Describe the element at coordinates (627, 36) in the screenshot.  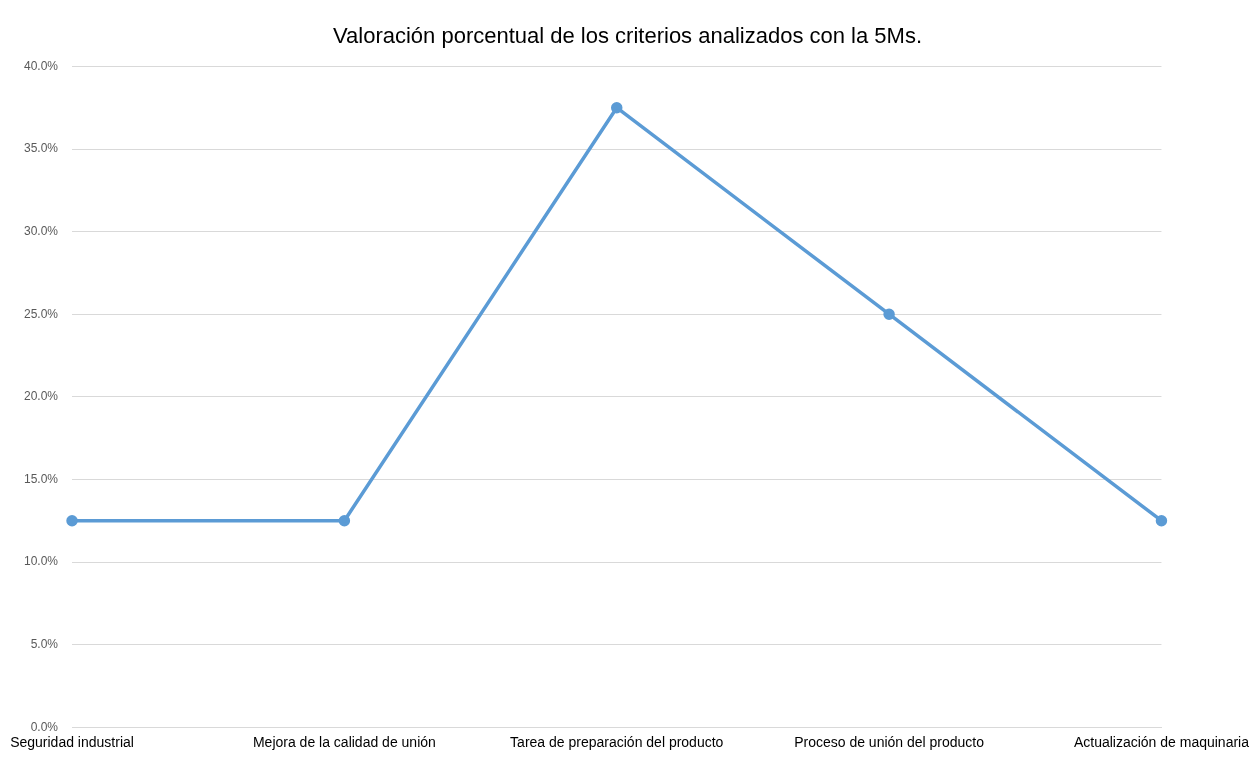
I see `chart-title: Valoración porcentual de los criterios analizados con la 5Ms.` at that location.